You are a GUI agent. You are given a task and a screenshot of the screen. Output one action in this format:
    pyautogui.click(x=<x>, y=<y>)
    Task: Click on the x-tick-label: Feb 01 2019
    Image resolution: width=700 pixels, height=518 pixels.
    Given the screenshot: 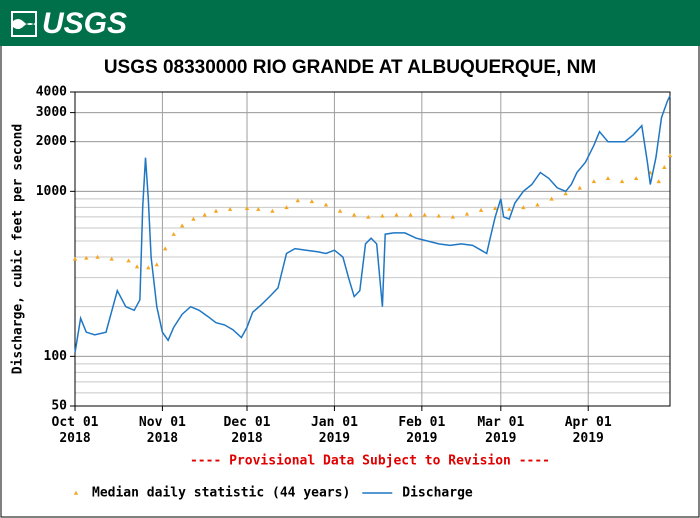 What is the action you would take?
    pyautogui.click(x=421, y=430)
    